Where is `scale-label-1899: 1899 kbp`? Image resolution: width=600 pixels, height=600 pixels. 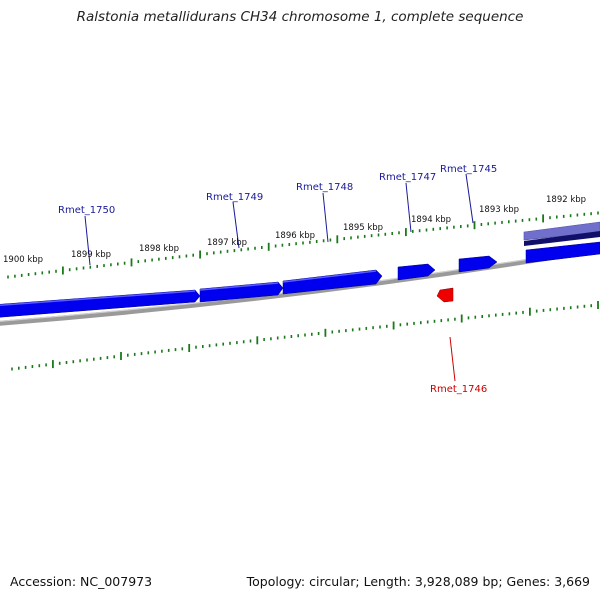 scale-label-1899: 1899 kbp is located at coordinates (91, 255).